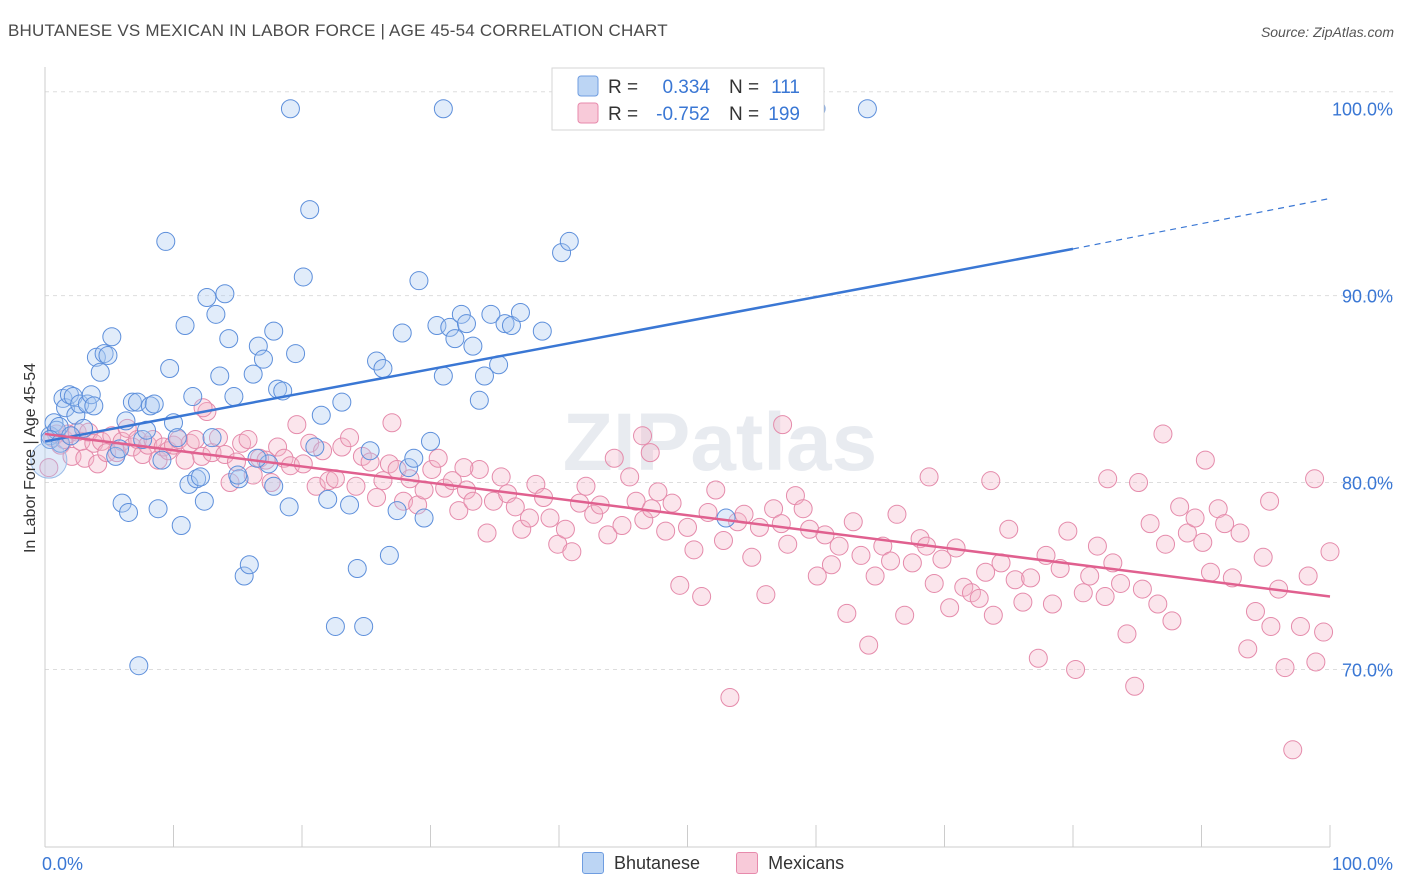 This screenshot has width=1406, height=892. I want to click on legend-n-value: 199, so click(784, 114).